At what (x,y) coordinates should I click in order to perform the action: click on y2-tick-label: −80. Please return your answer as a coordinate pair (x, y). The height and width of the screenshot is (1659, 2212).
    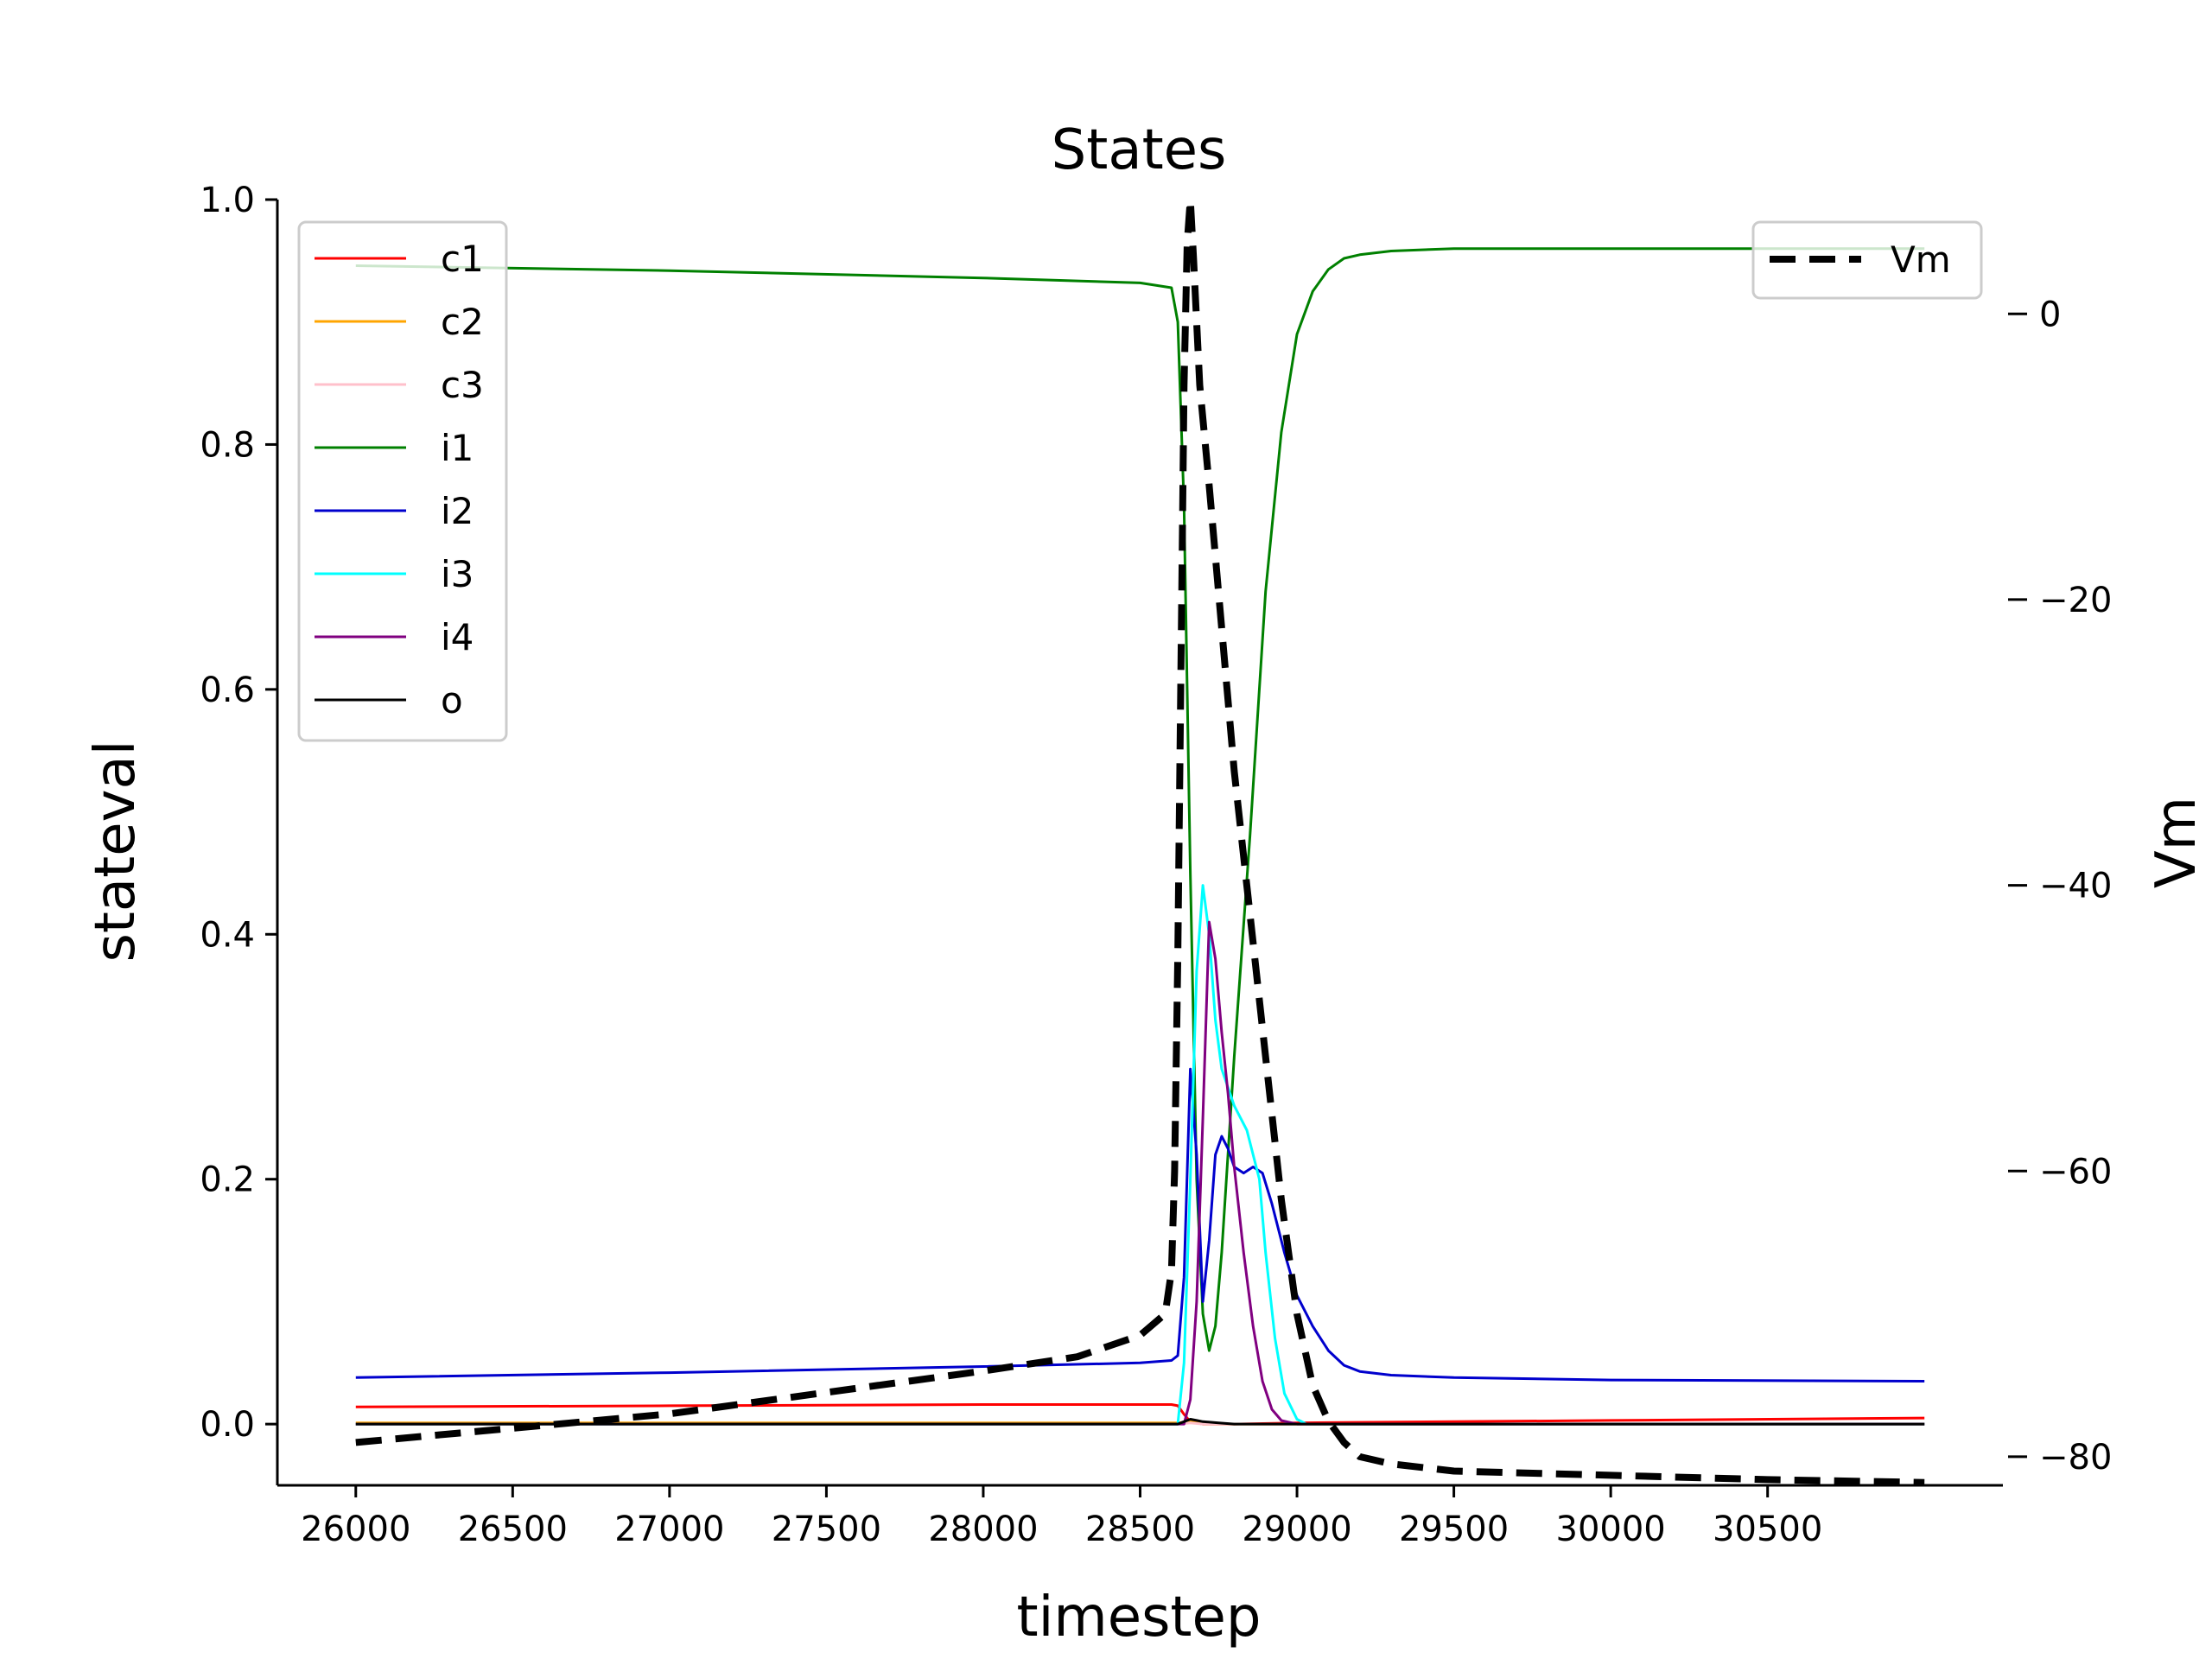
    Looking at the image, I should click on (2075, 1458).